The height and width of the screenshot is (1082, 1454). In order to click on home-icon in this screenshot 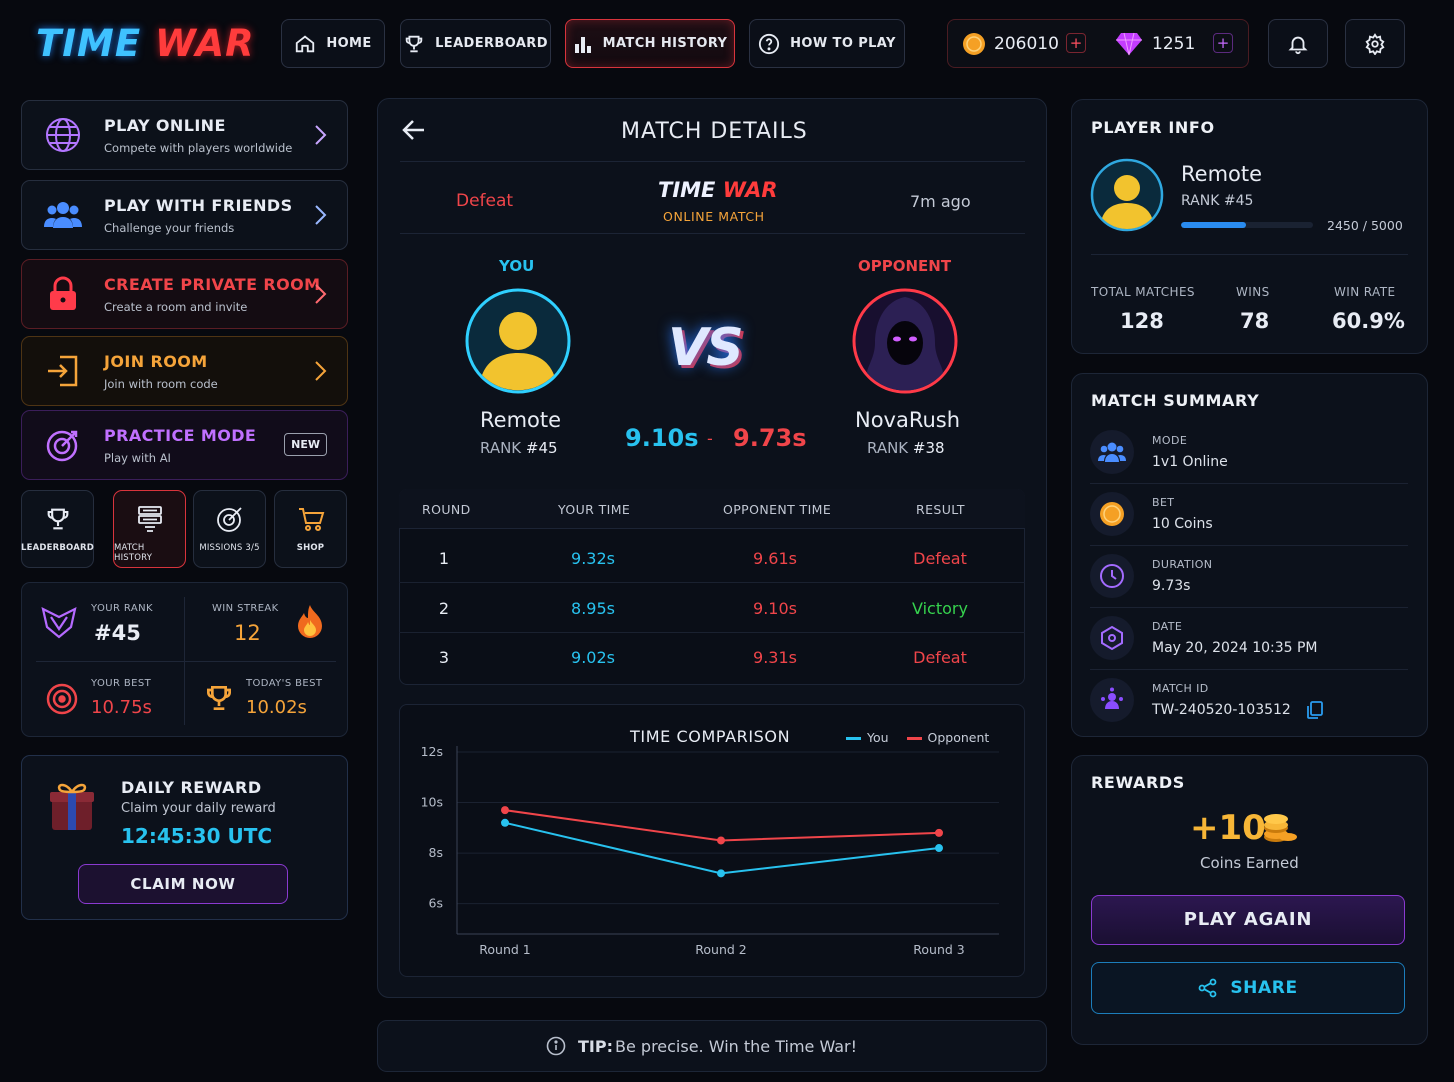, I will do `click(305, 43)`.